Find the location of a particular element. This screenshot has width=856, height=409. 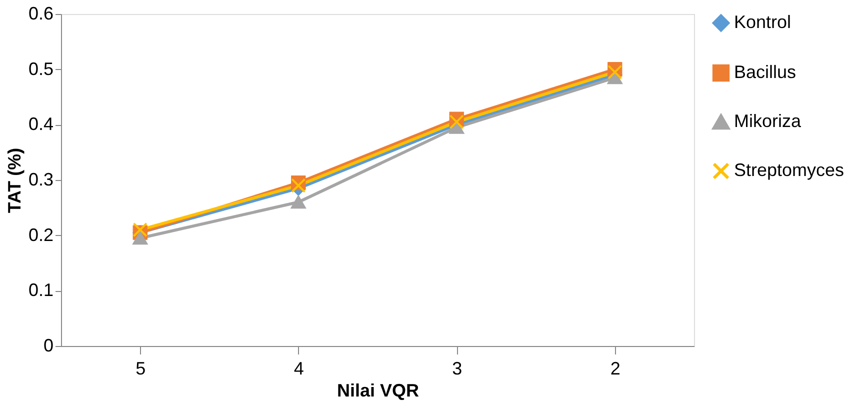

legend-label: Streptomyces is located at coordinates (789, 170).